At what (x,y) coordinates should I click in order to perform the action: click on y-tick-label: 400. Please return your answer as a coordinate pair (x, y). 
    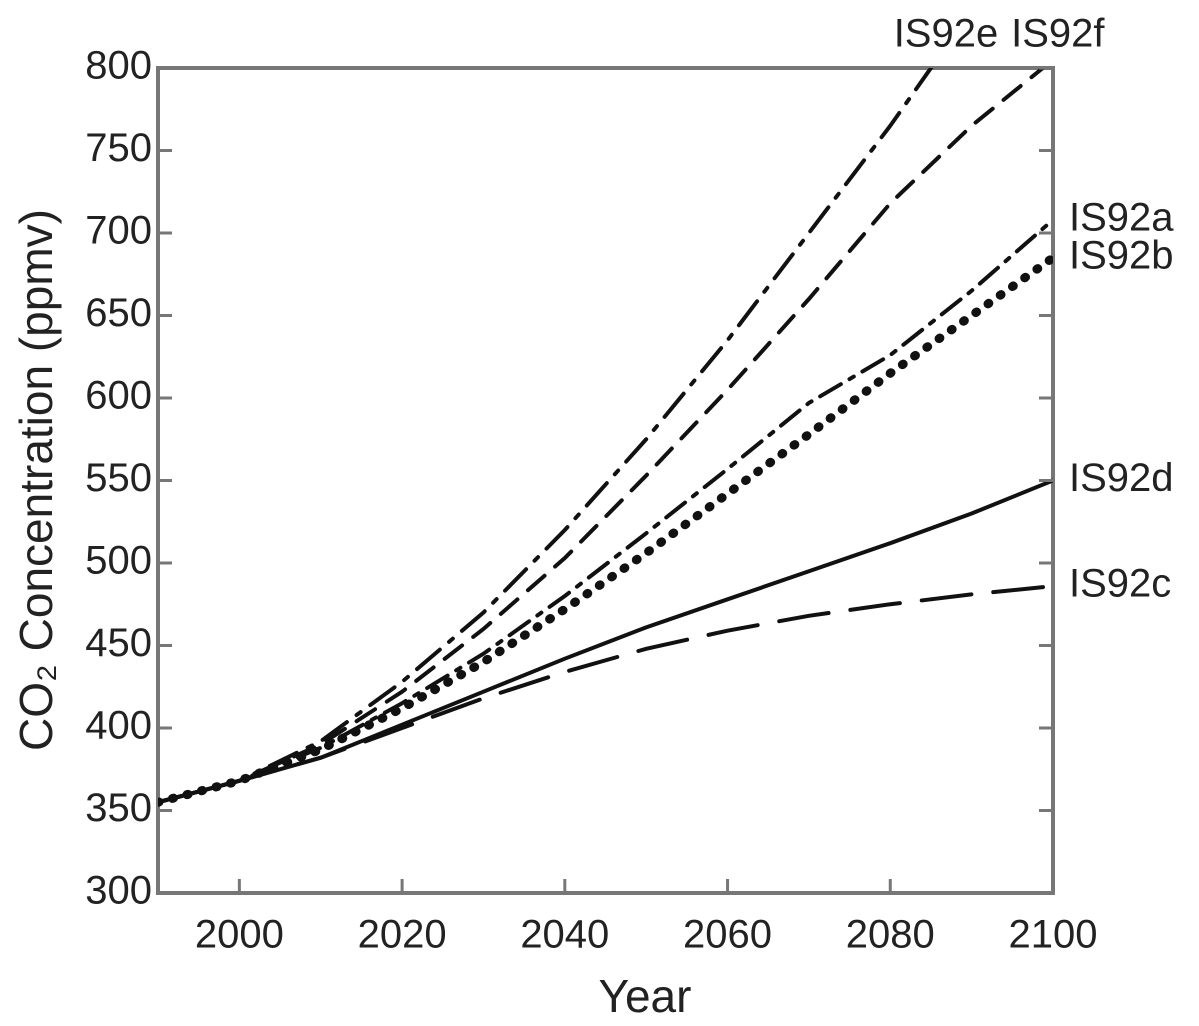
    Looking at the image, I should click on (118, 726).